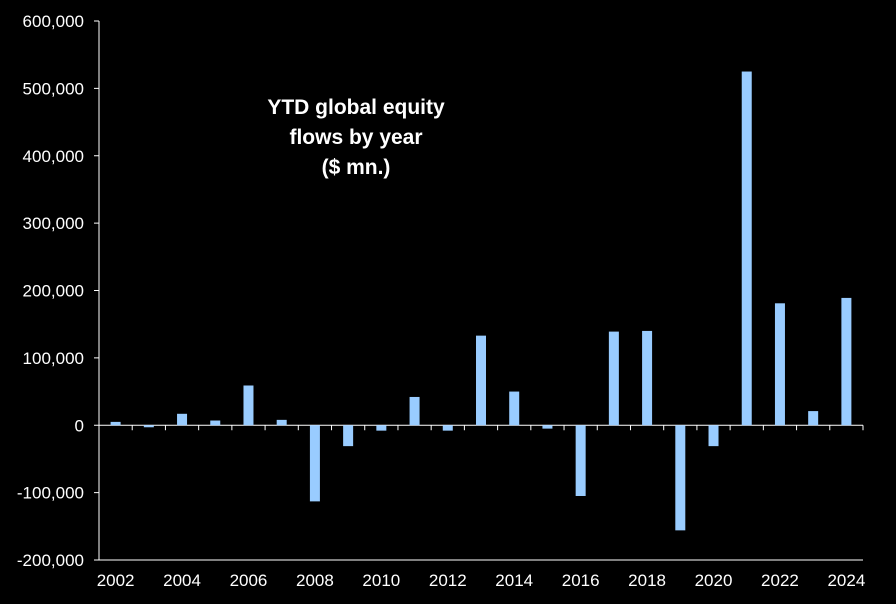 The width and height of the screenshot is (896, 604). What do you see at coordinates (348, 436) in the screenshot?
I see `bar-2009` at bounding box center [348, 436].